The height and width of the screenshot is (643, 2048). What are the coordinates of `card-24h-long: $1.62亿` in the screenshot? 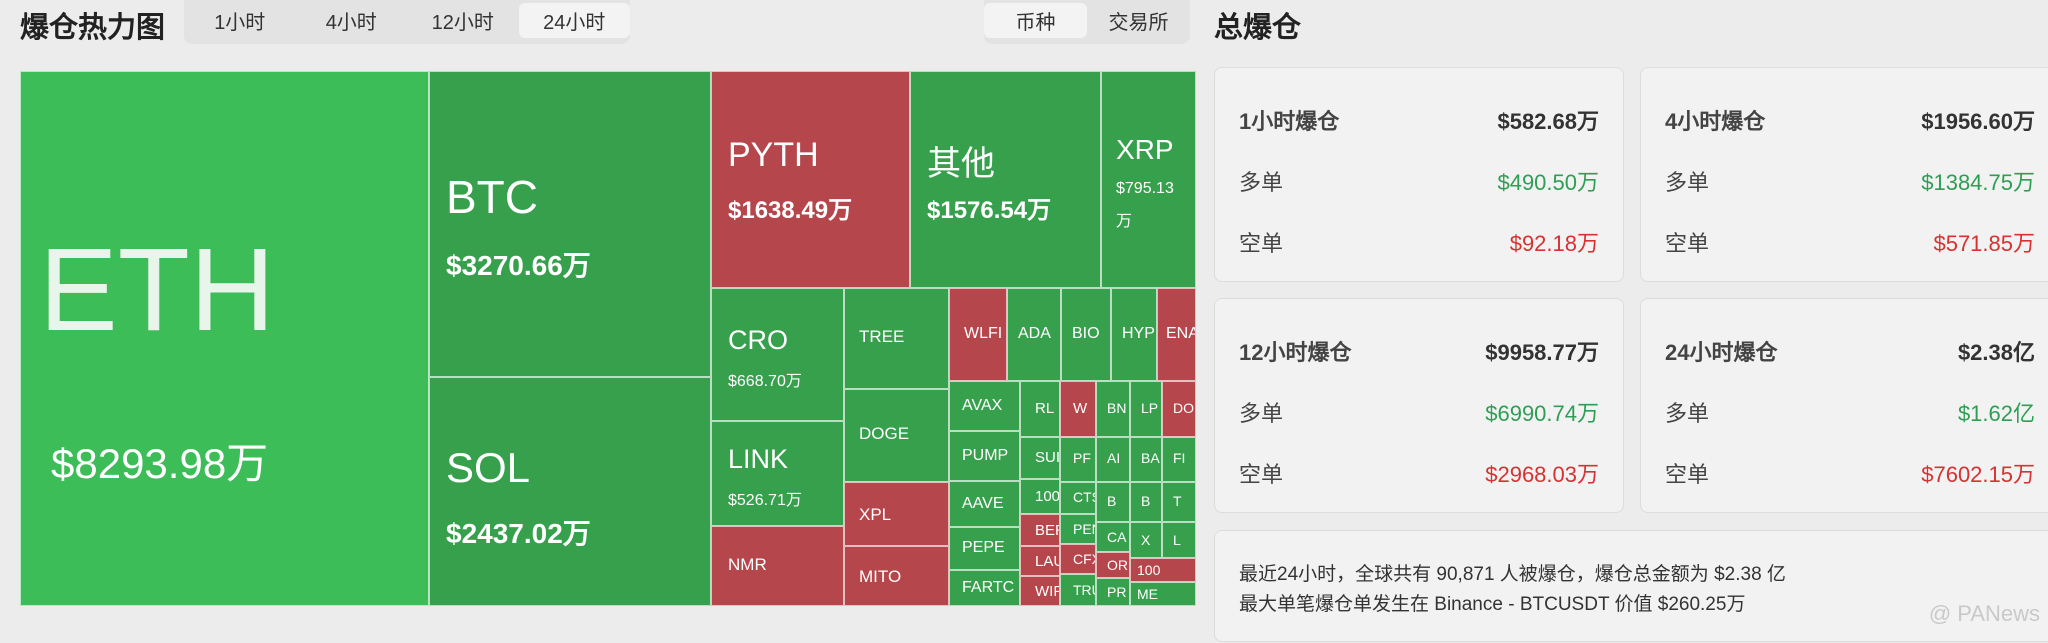 It's located at (1996, 413).